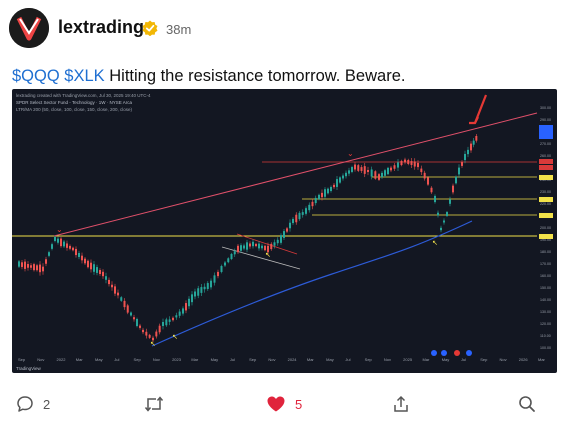 This screenshot has height=421, width=582. What do you see at coordinates (101, 27) in the screenshot?
I see `username: lextrading` at bounding box center [101, 27].